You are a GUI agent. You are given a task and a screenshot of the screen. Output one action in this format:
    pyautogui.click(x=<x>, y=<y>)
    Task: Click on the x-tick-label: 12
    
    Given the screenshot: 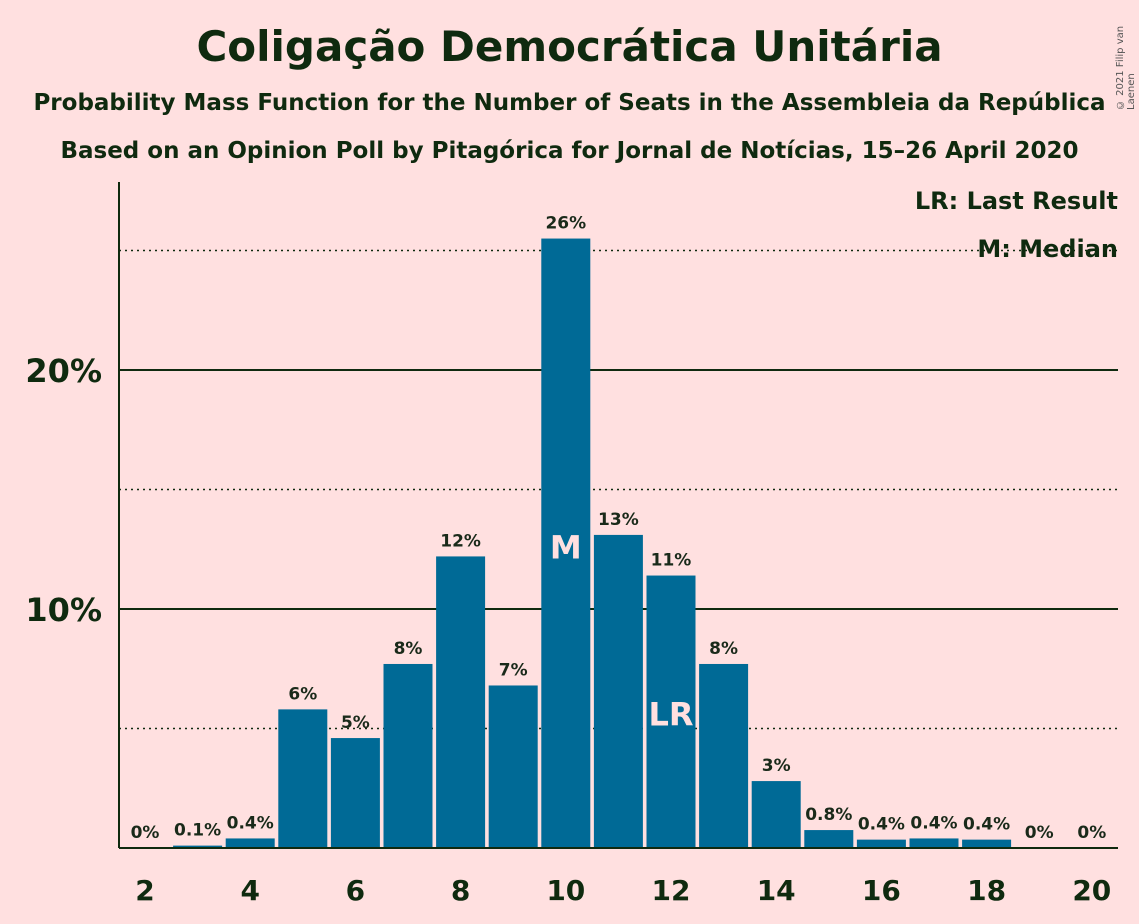 What is the action you would take?
    pyautogui.click(x=671, y=890)
    